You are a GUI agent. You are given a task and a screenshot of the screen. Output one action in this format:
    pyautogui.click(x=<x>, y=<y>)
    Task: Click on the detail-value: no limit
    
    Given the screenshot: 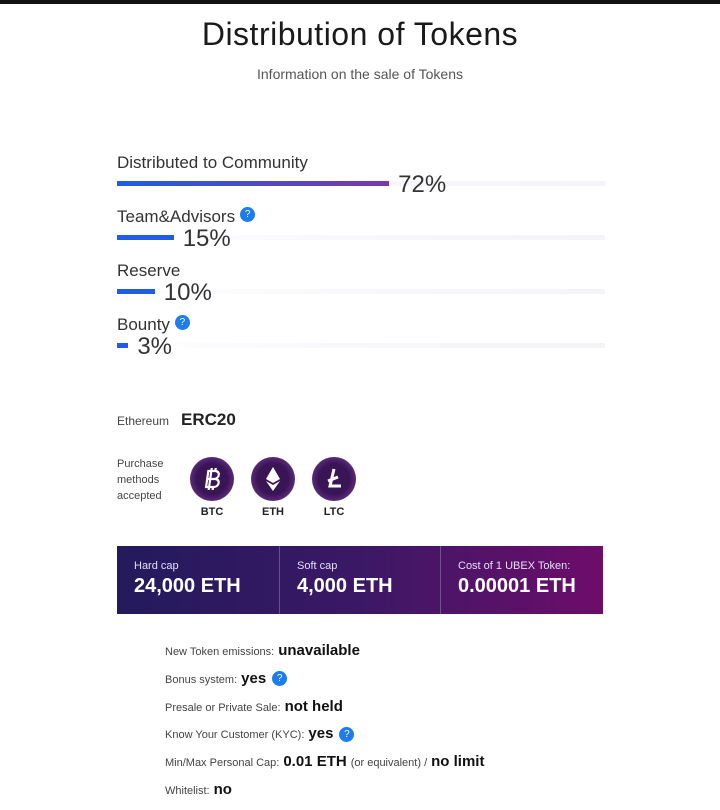 What is the action you would take?
    pyautogui.click(x=458, y=762)
    